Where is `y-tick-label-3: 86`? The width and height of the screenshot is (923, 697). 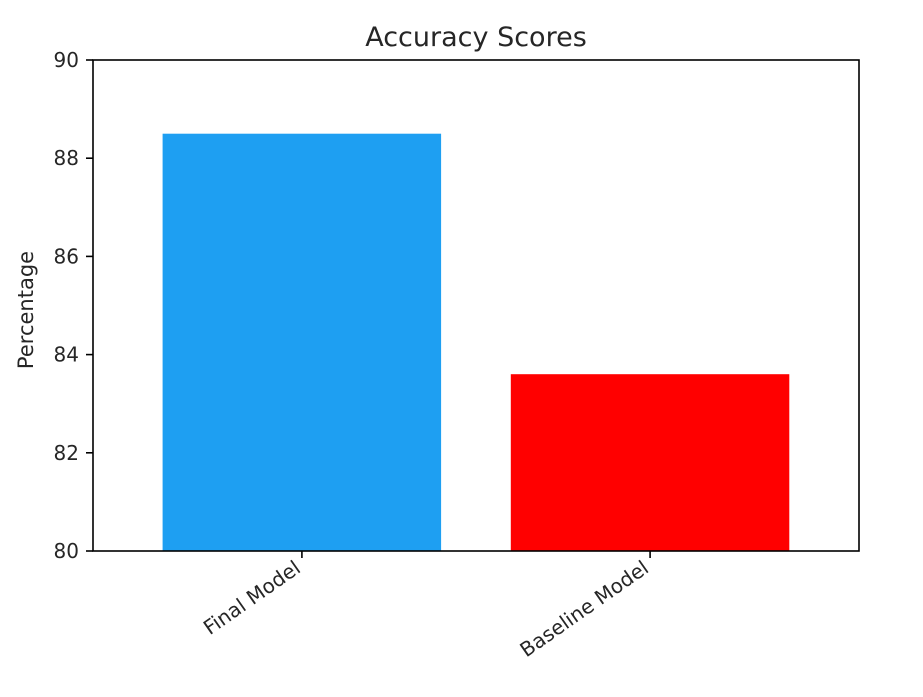 y-tick-label-3: 86 is located at coordinates (66, 256).